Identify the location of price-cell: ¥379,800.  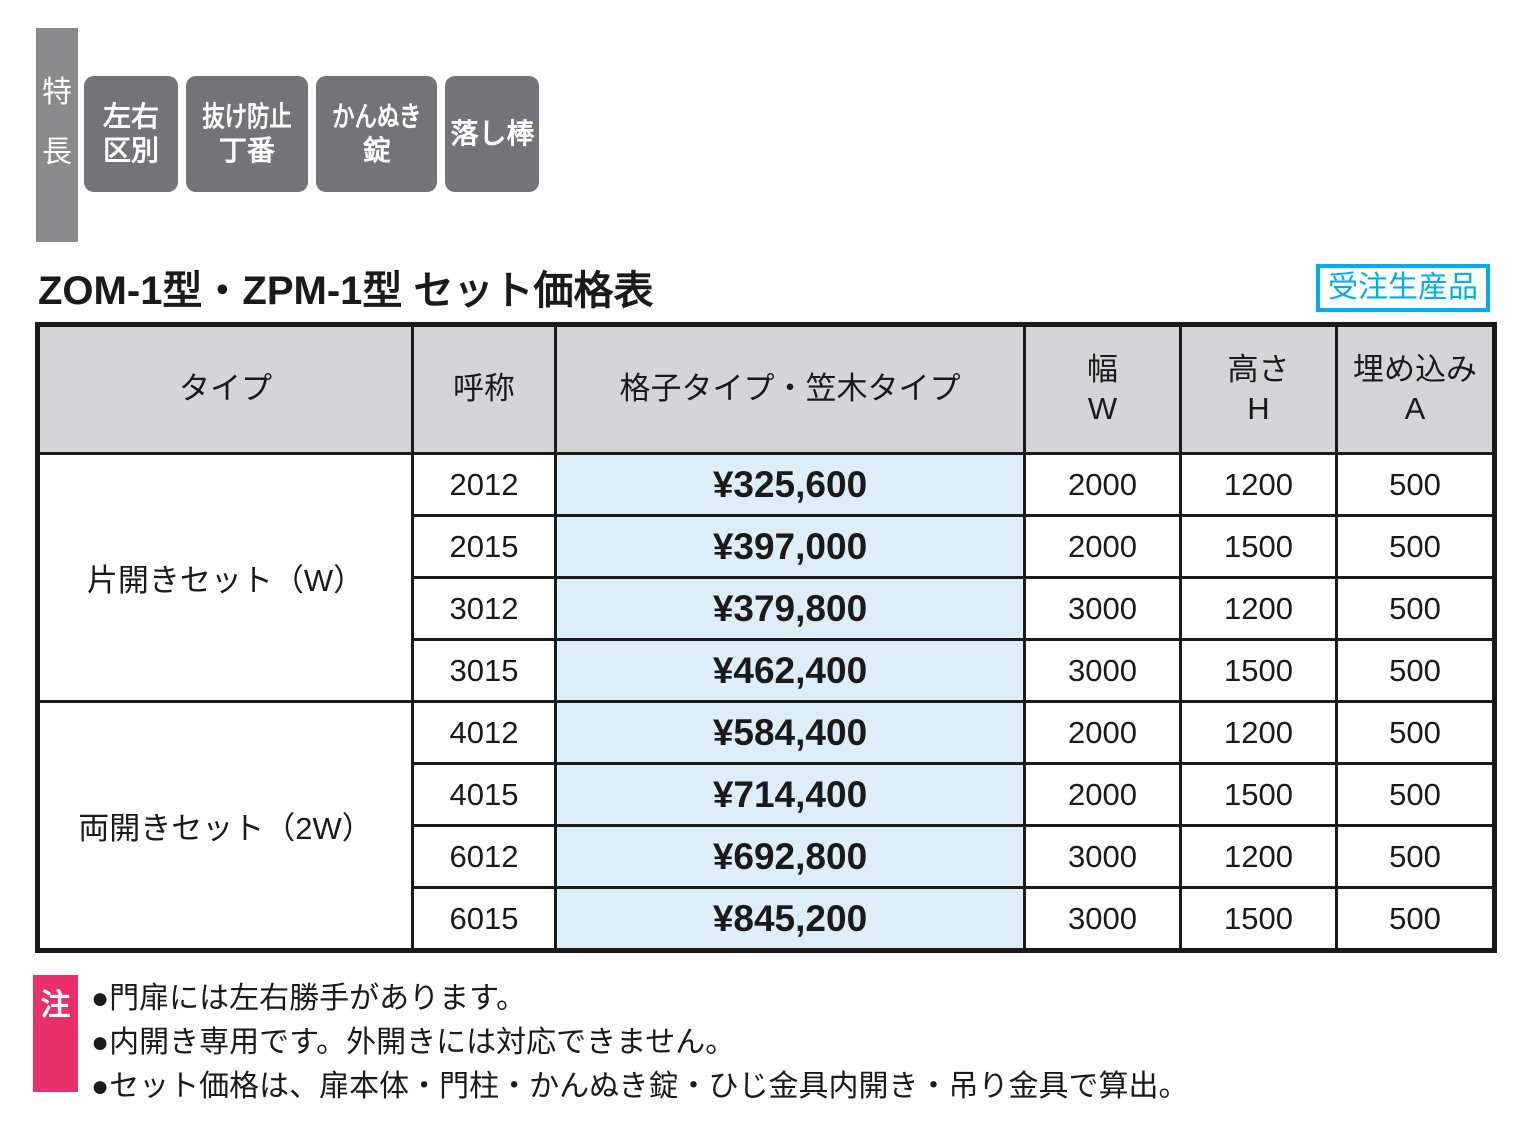
(790, 608).